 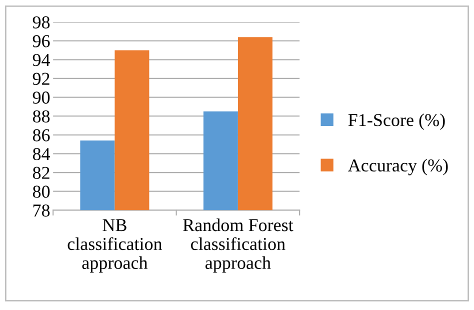 What do you see at coordinates (41, 154) in the screenshot?
I see `y-tick-label: 84` at bounding box center [41, 154].